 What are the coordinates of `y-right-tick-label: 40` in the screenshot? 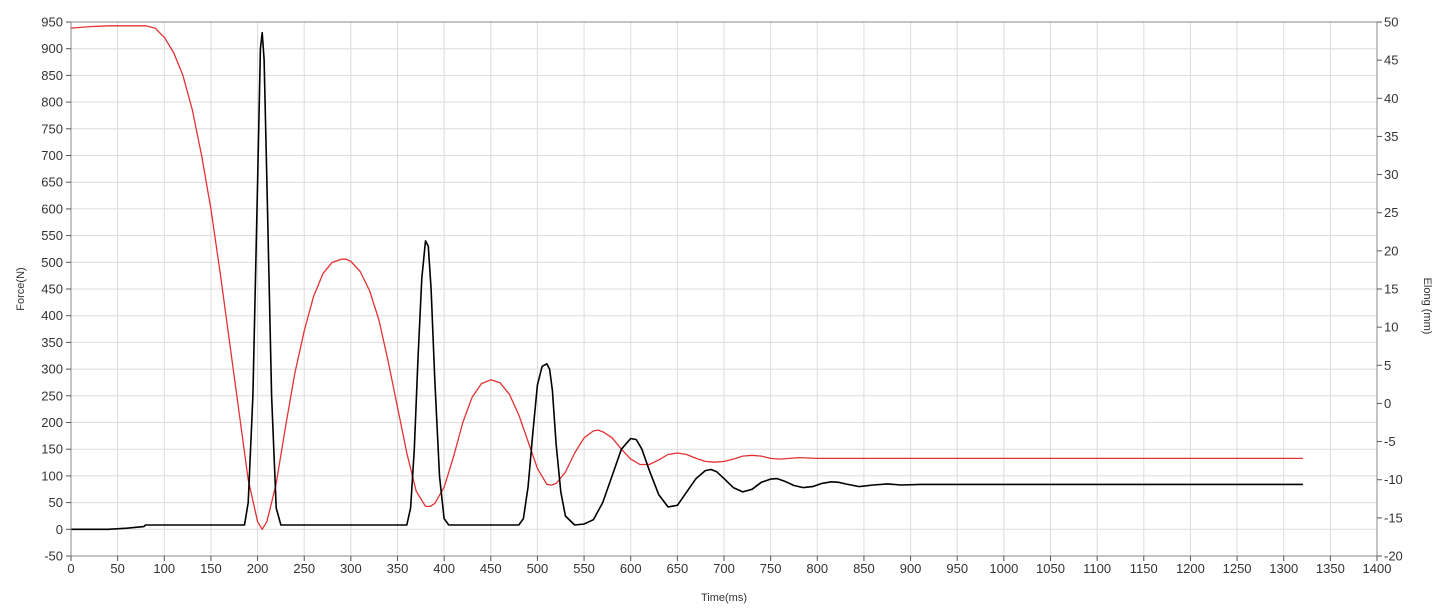 It's located at (1391, 98).